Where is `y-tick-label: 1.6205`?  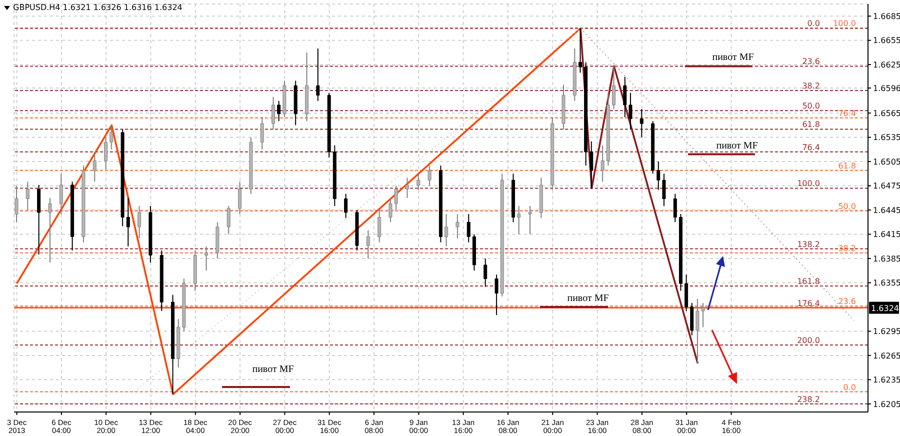
y-tick-label: 1.6205 is located at coordinates (886, 404).